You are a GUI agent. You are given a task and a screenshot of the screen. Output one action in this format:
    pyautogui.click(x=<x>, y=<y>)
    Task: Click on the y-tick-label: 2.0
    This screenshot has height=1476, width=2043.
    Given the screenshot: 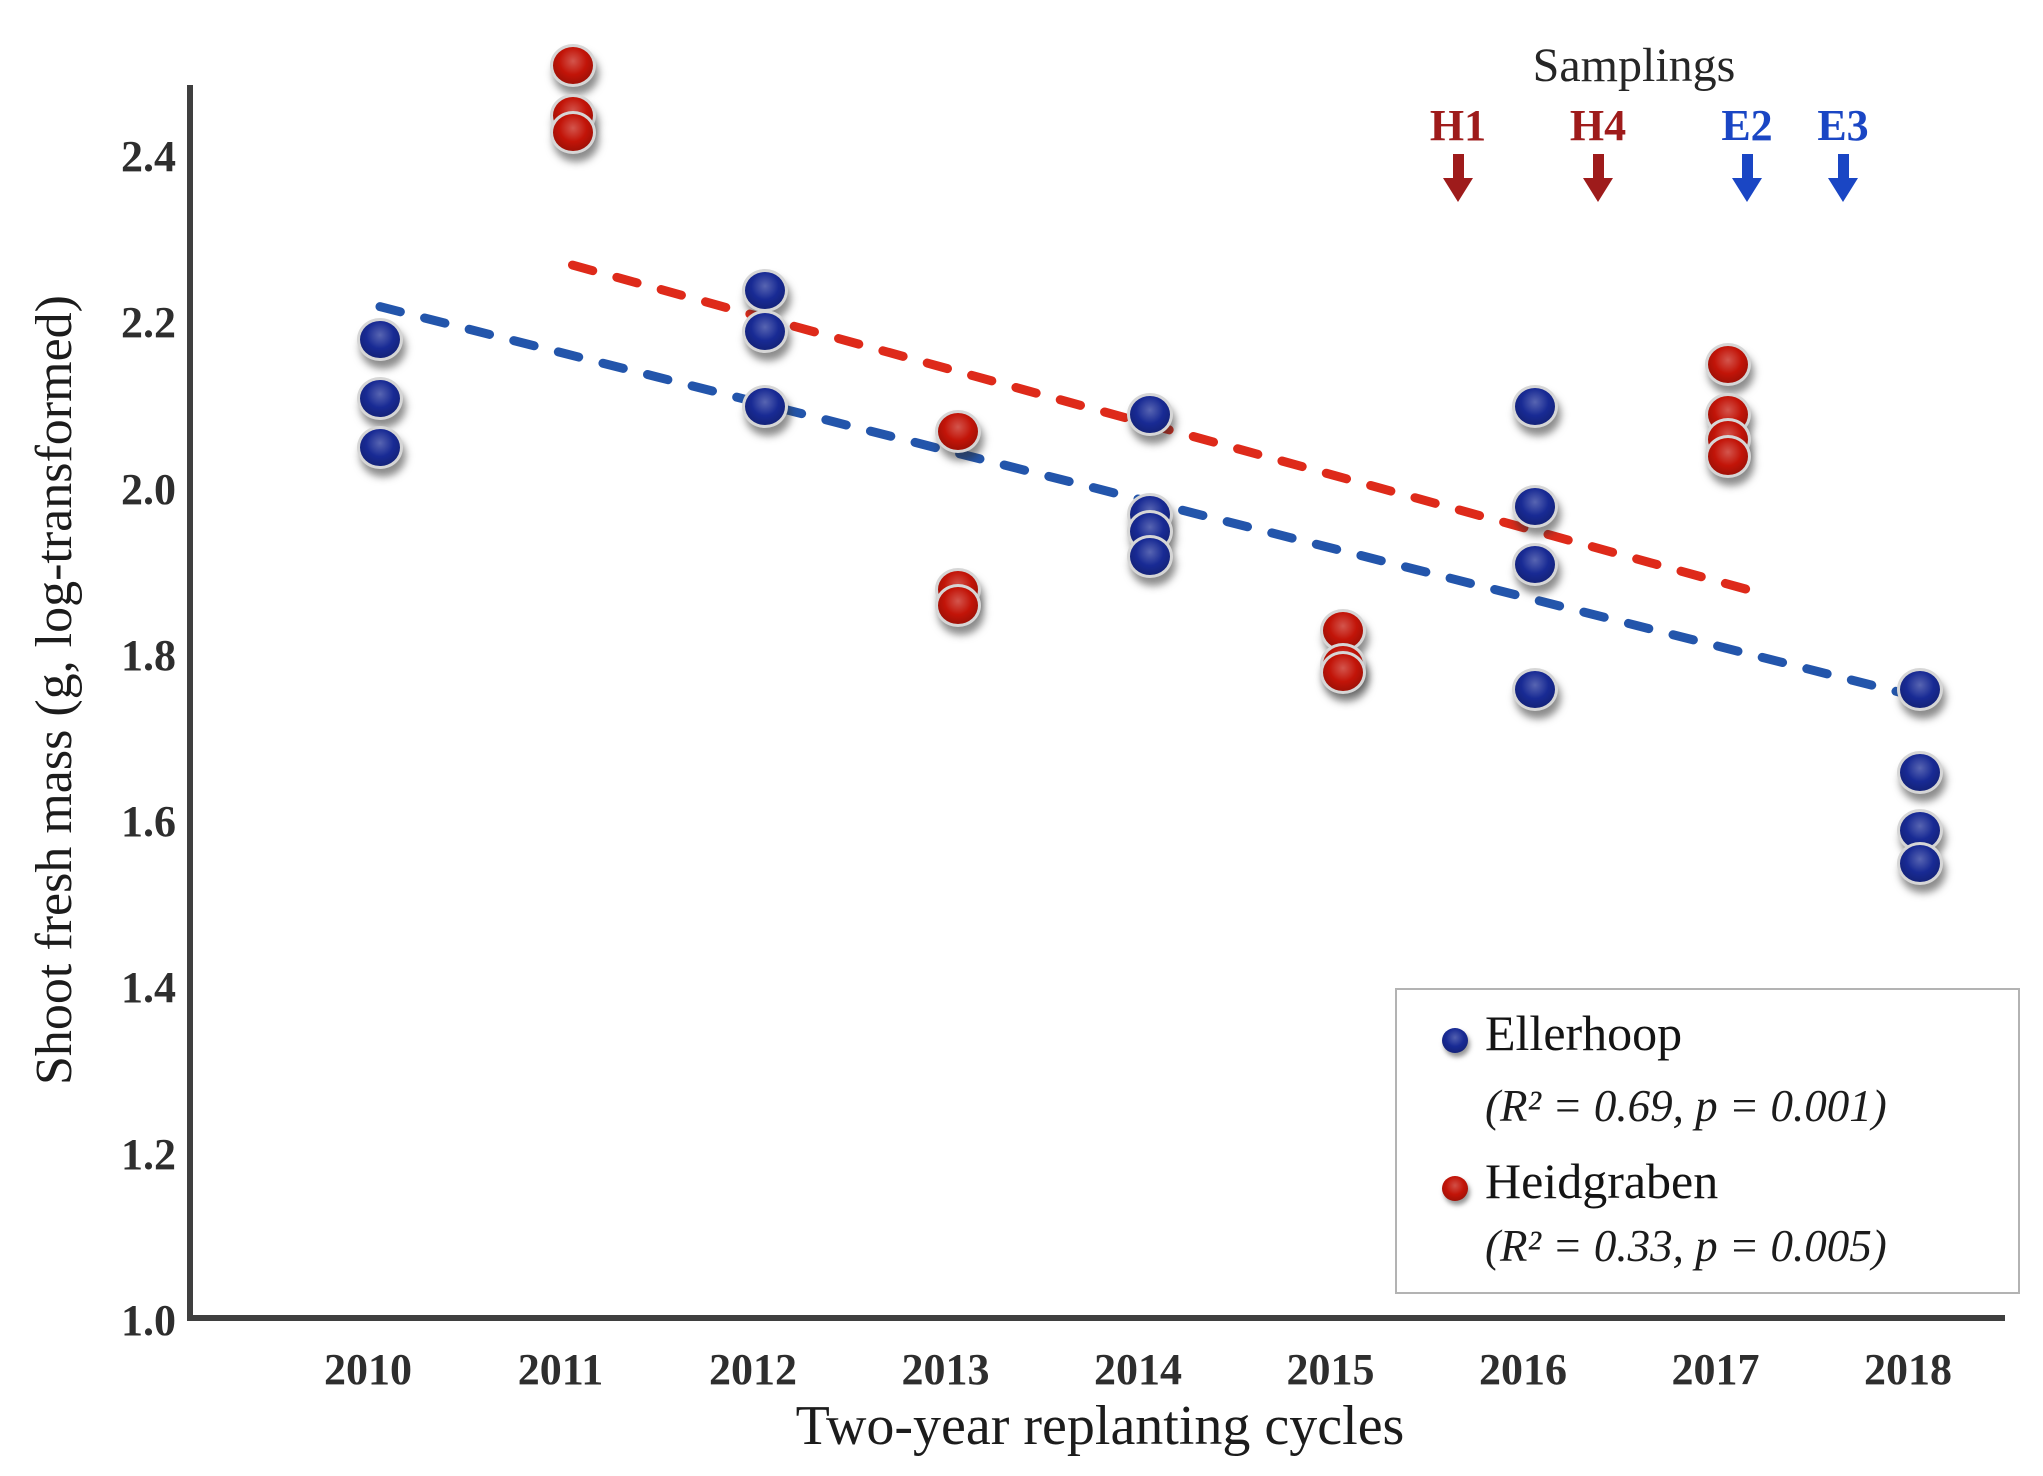 What is the action you would take?
    pyautogui.click(x=148, y=489)
    